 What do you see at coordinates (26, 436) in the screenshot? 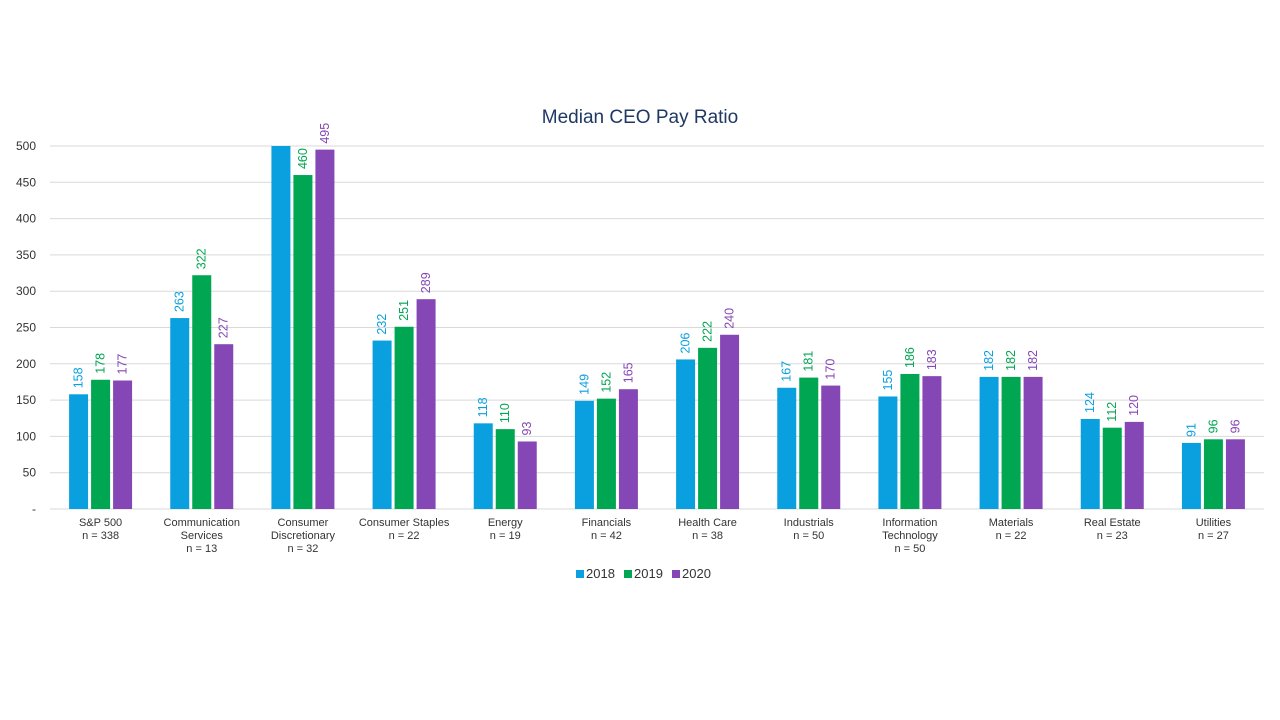
I see `y-tick-label: 100` at bounding box center [26, 436].